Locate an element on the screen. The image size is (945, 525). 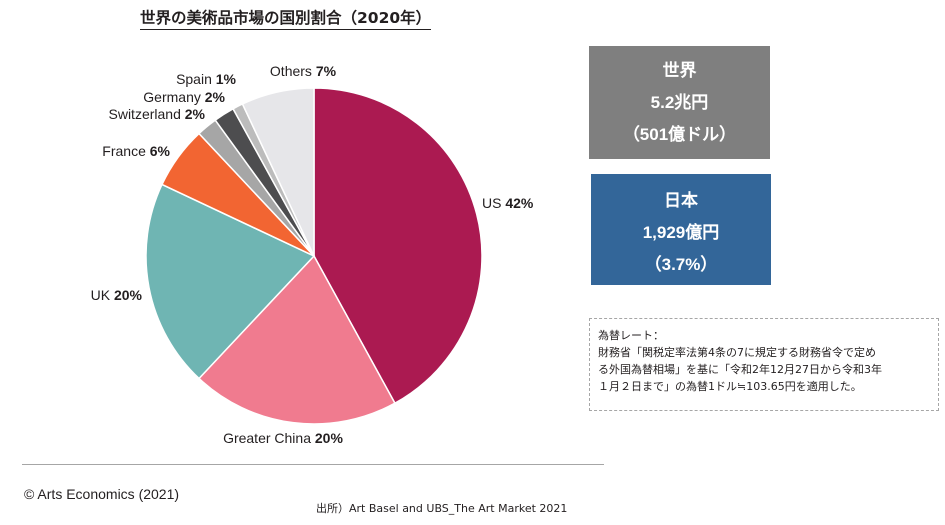
slice-label-name: France is located at coordinates (125, 151).